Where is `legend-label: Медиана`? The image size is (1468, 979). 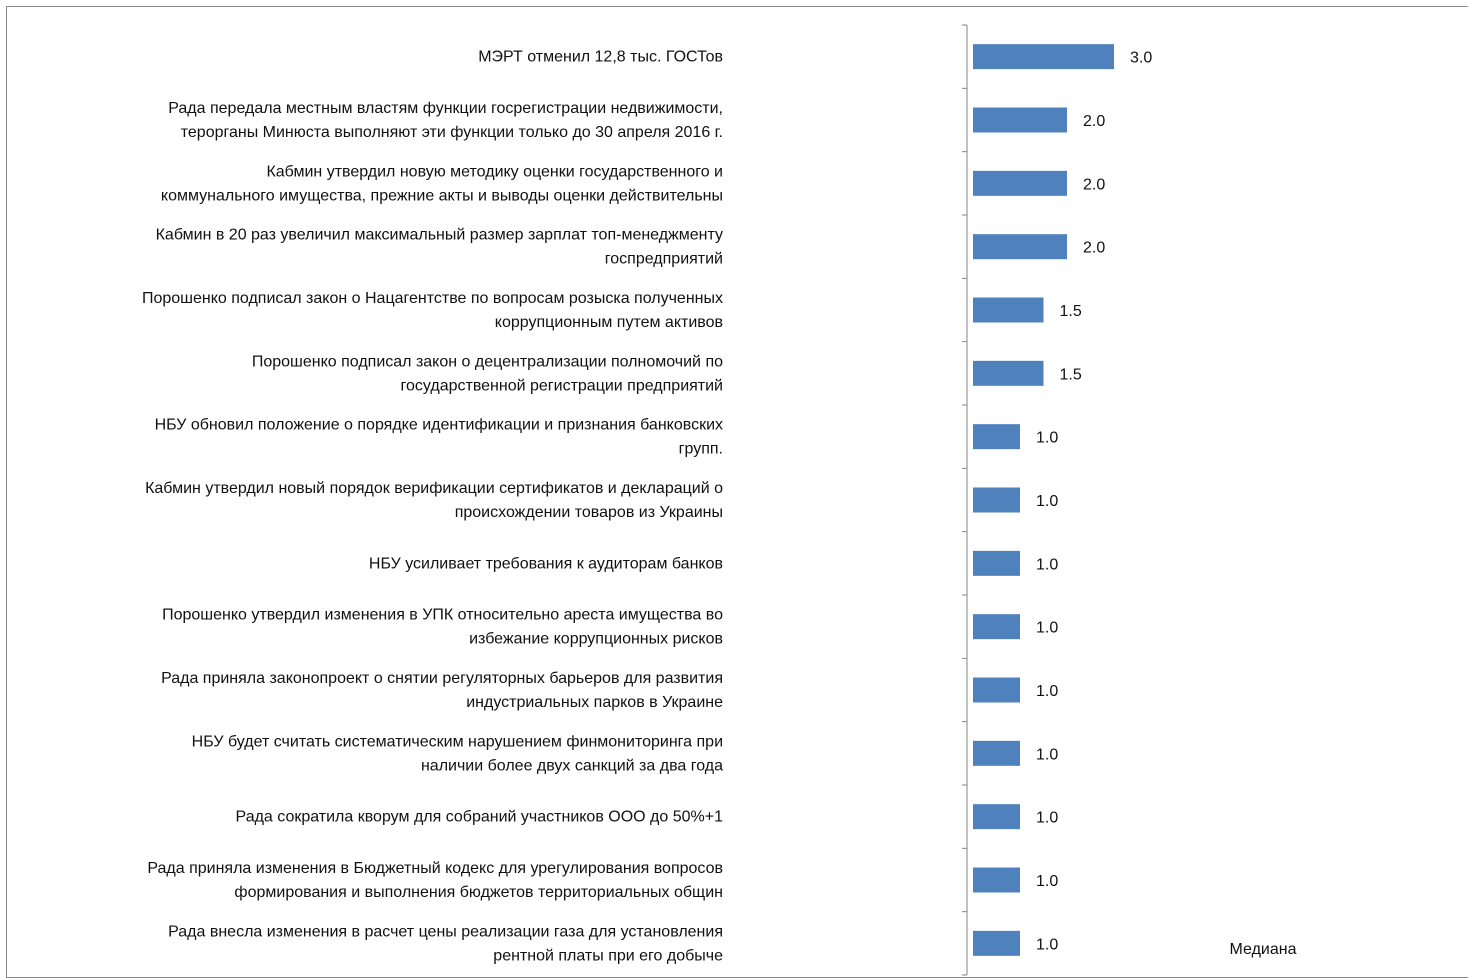 legend-label: Медиана is located at coordinates (1263, 949).